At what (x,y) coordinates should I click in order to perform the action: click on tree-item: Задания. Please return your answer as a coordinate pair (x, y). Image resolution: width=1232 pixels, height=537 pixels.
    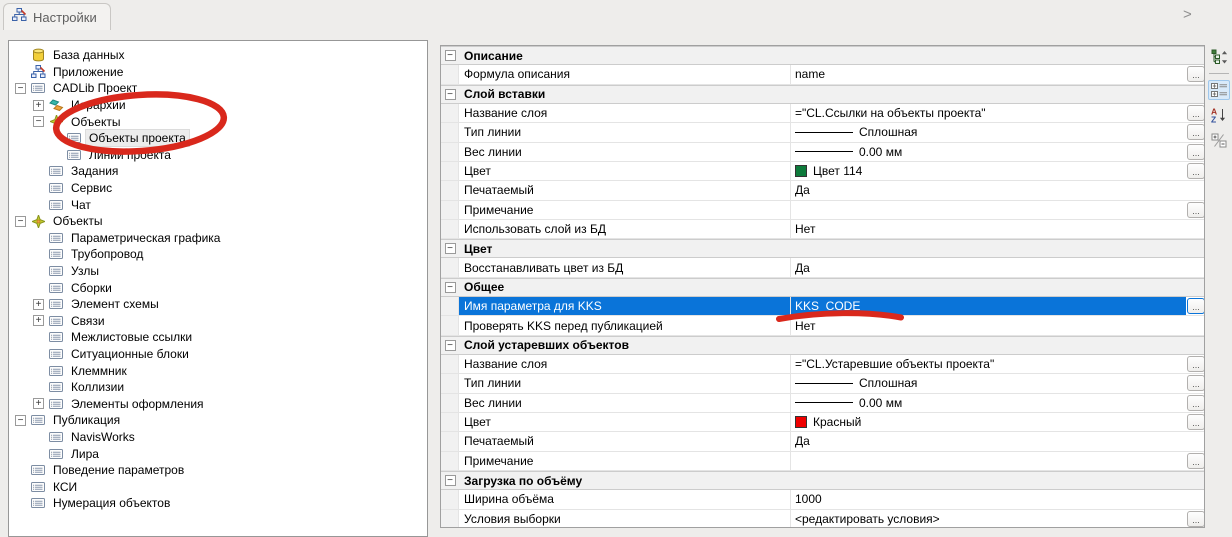
    Looking at the image, I should click on (218, 171).